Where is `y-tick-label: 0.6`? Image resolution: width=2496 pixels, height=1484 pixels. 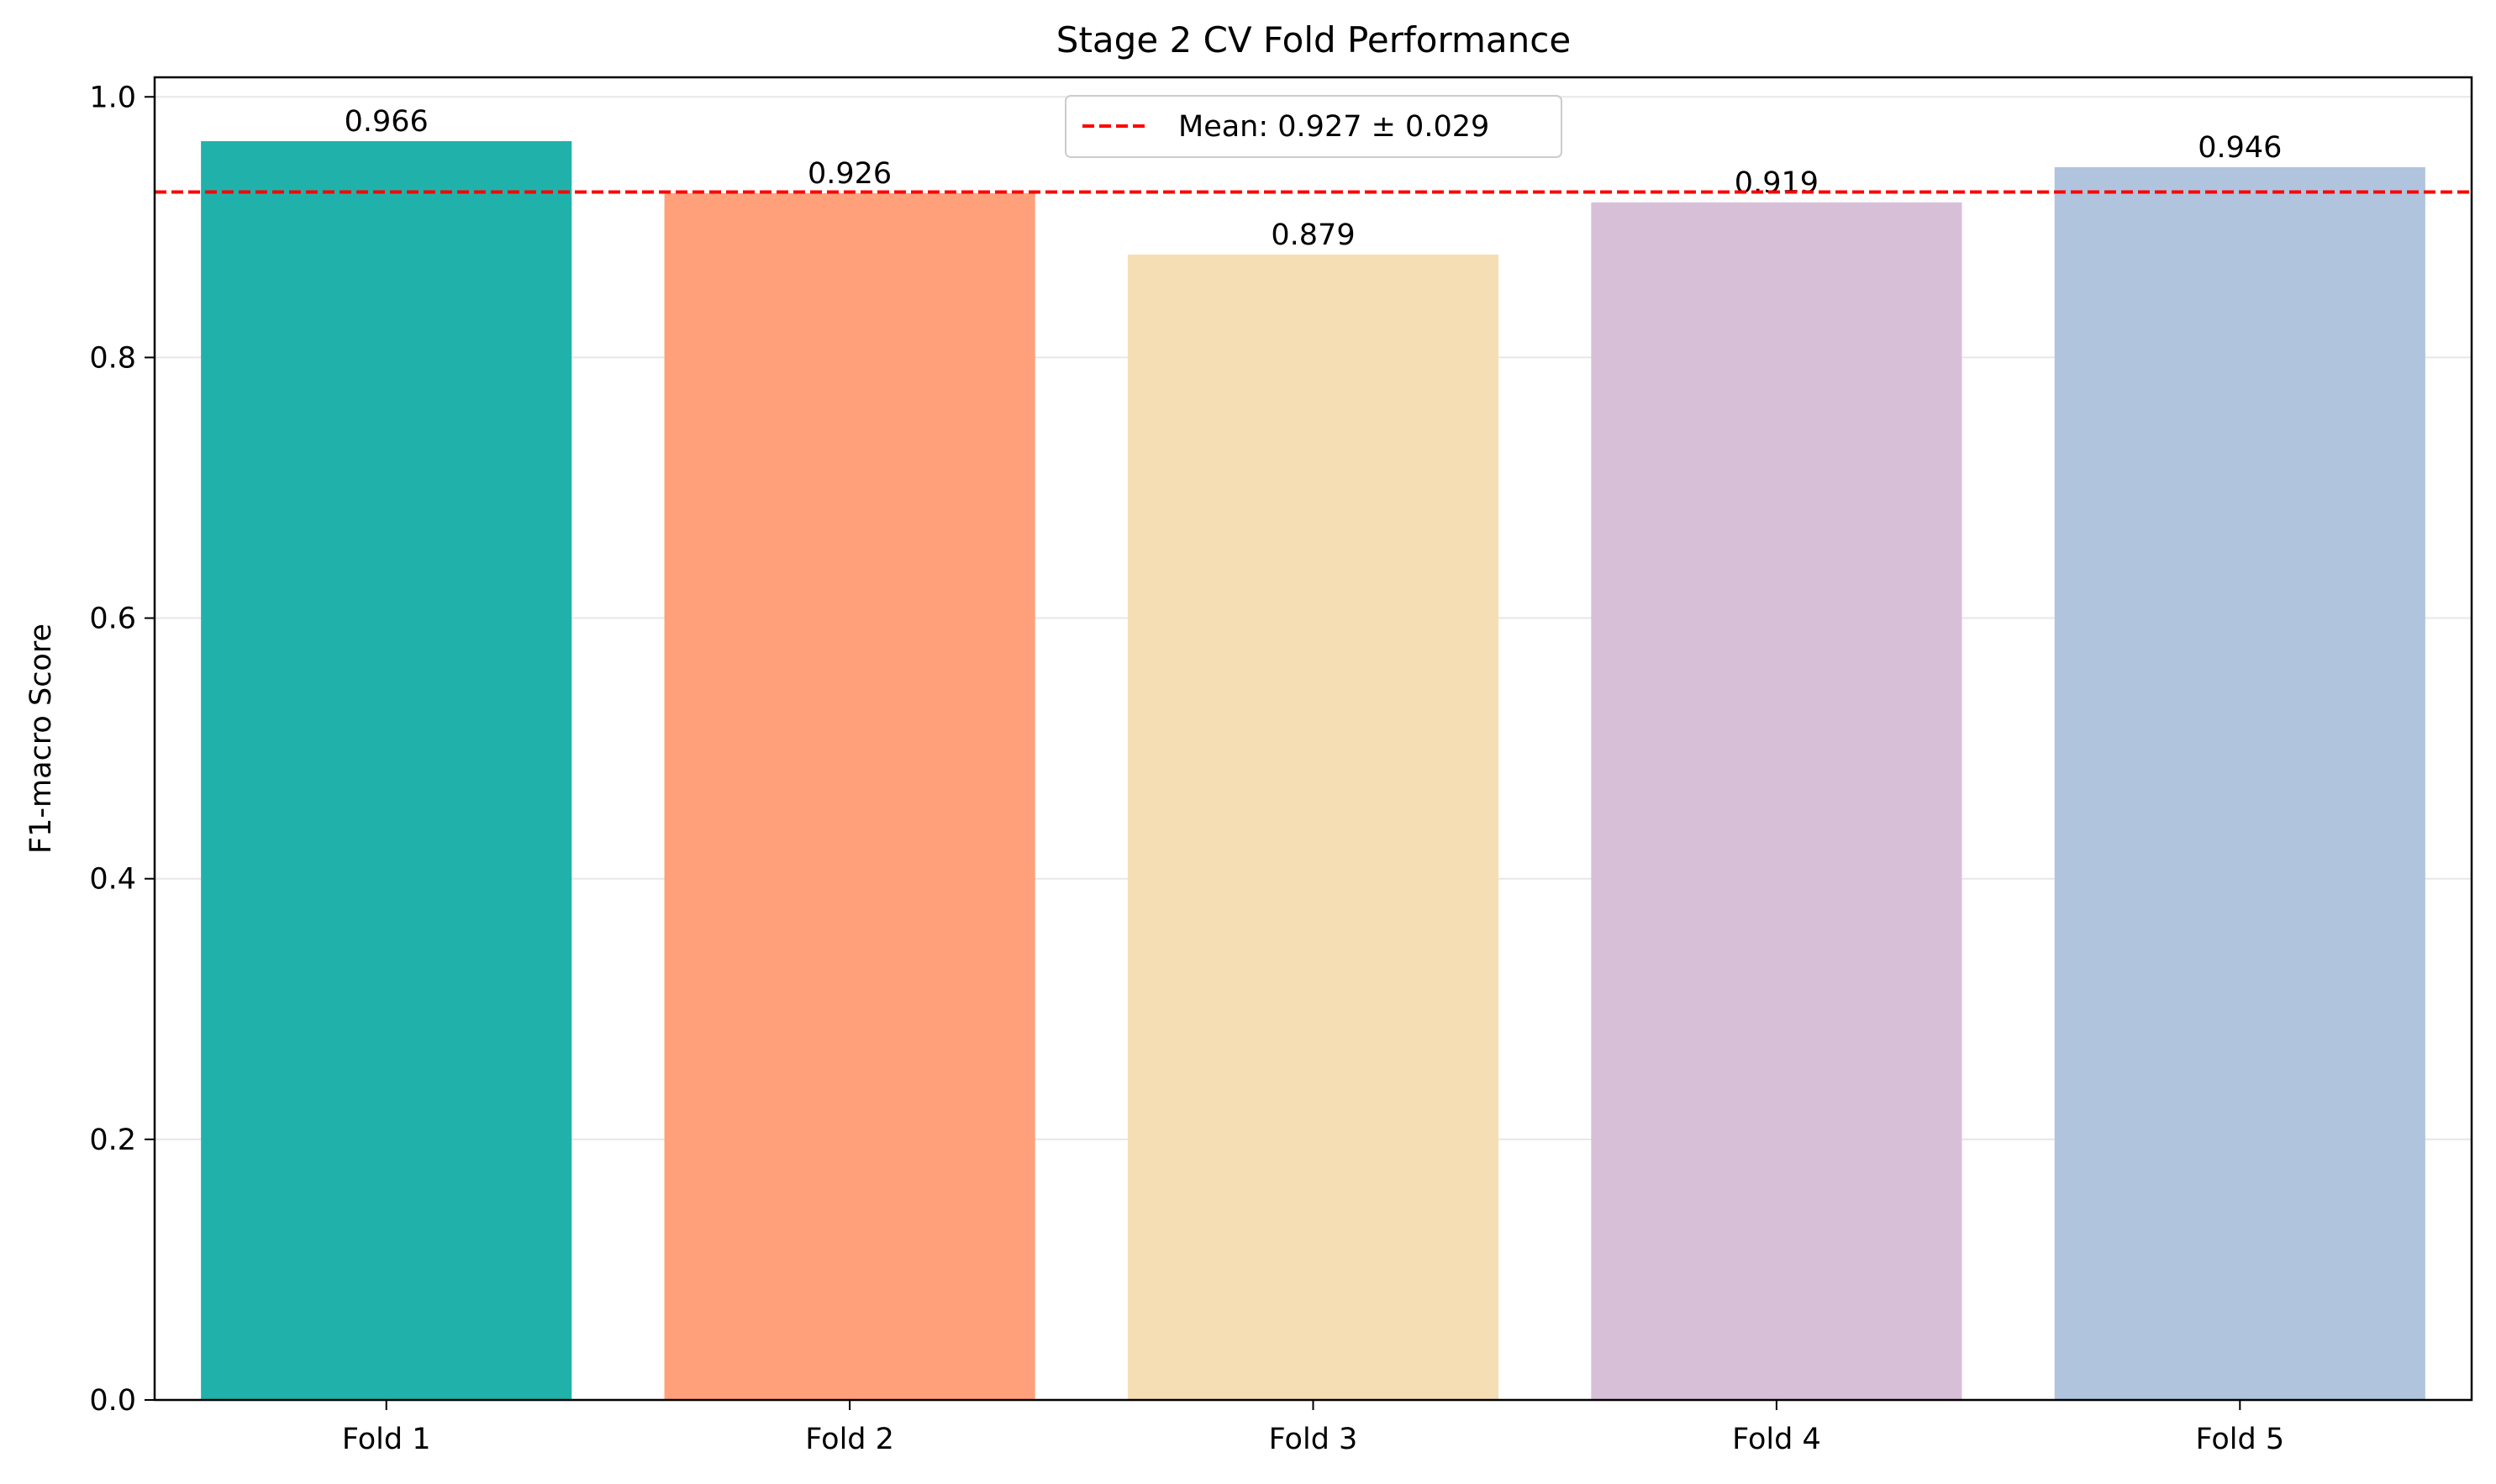 y-tick-label: 0.6 is located at coordinates (113, 620).